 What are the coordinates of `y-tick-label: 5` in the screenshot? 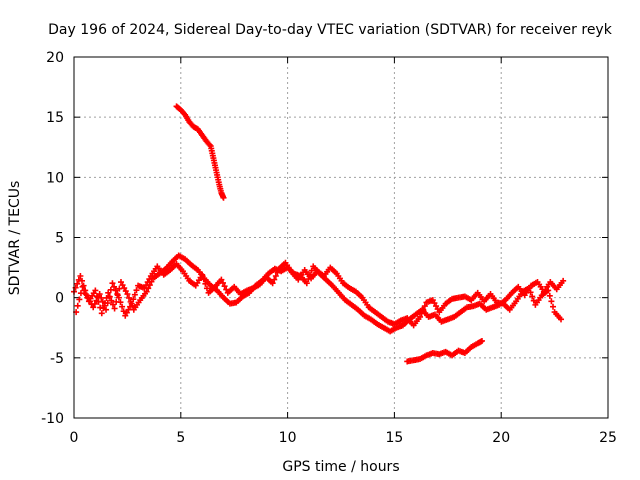 It's located at (59, 239).